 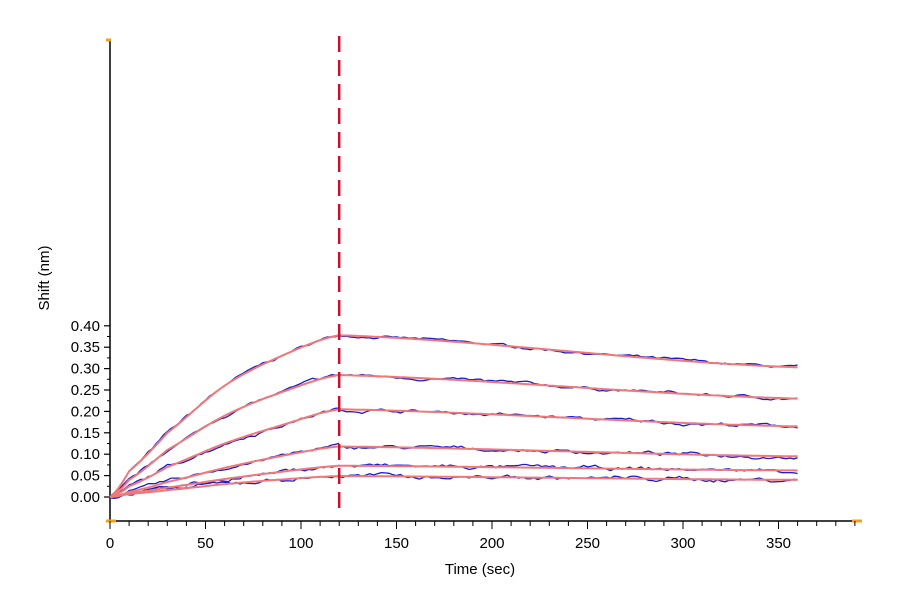 What do you see at coordinates (682, 543) in the screenshot?
I see `x-tick-label: 300` at bounding box center [682, 543].